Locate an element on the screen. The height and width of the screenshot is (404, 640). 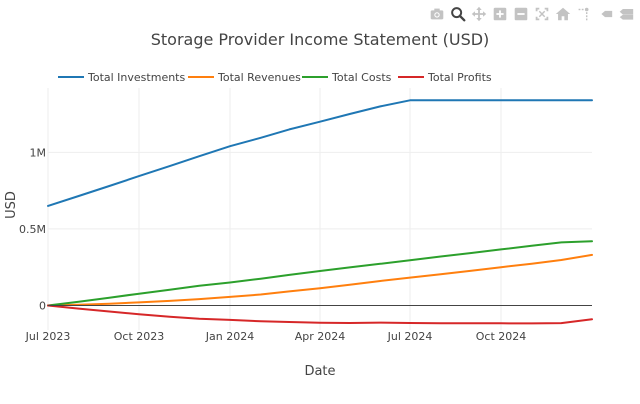
legend-item-total-investments: Total Investments is located at coordinates (121, 77).